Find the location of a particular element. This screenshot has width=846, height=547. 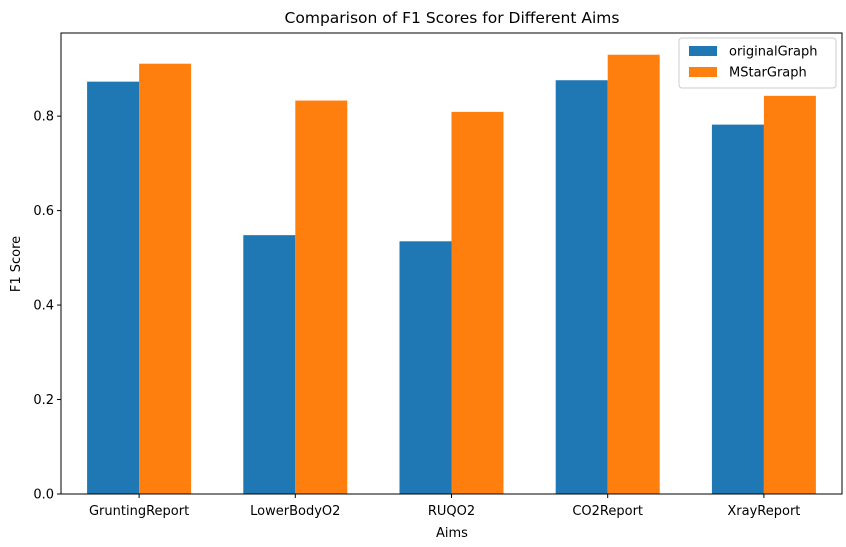

bar-originalGraph-LowerBodyO2 is located at coordinates (269, 364).